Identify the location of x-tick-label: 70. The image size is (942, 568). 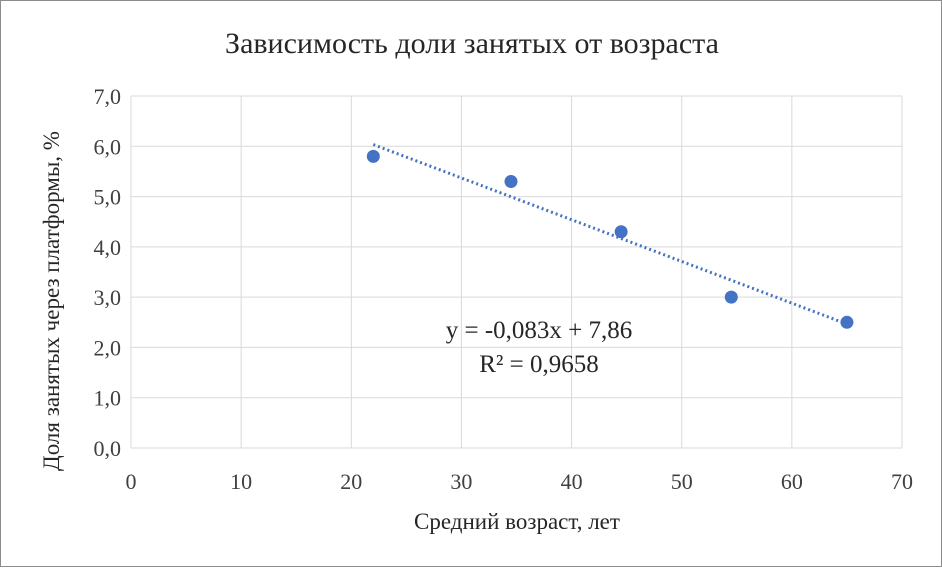
(902, 481).